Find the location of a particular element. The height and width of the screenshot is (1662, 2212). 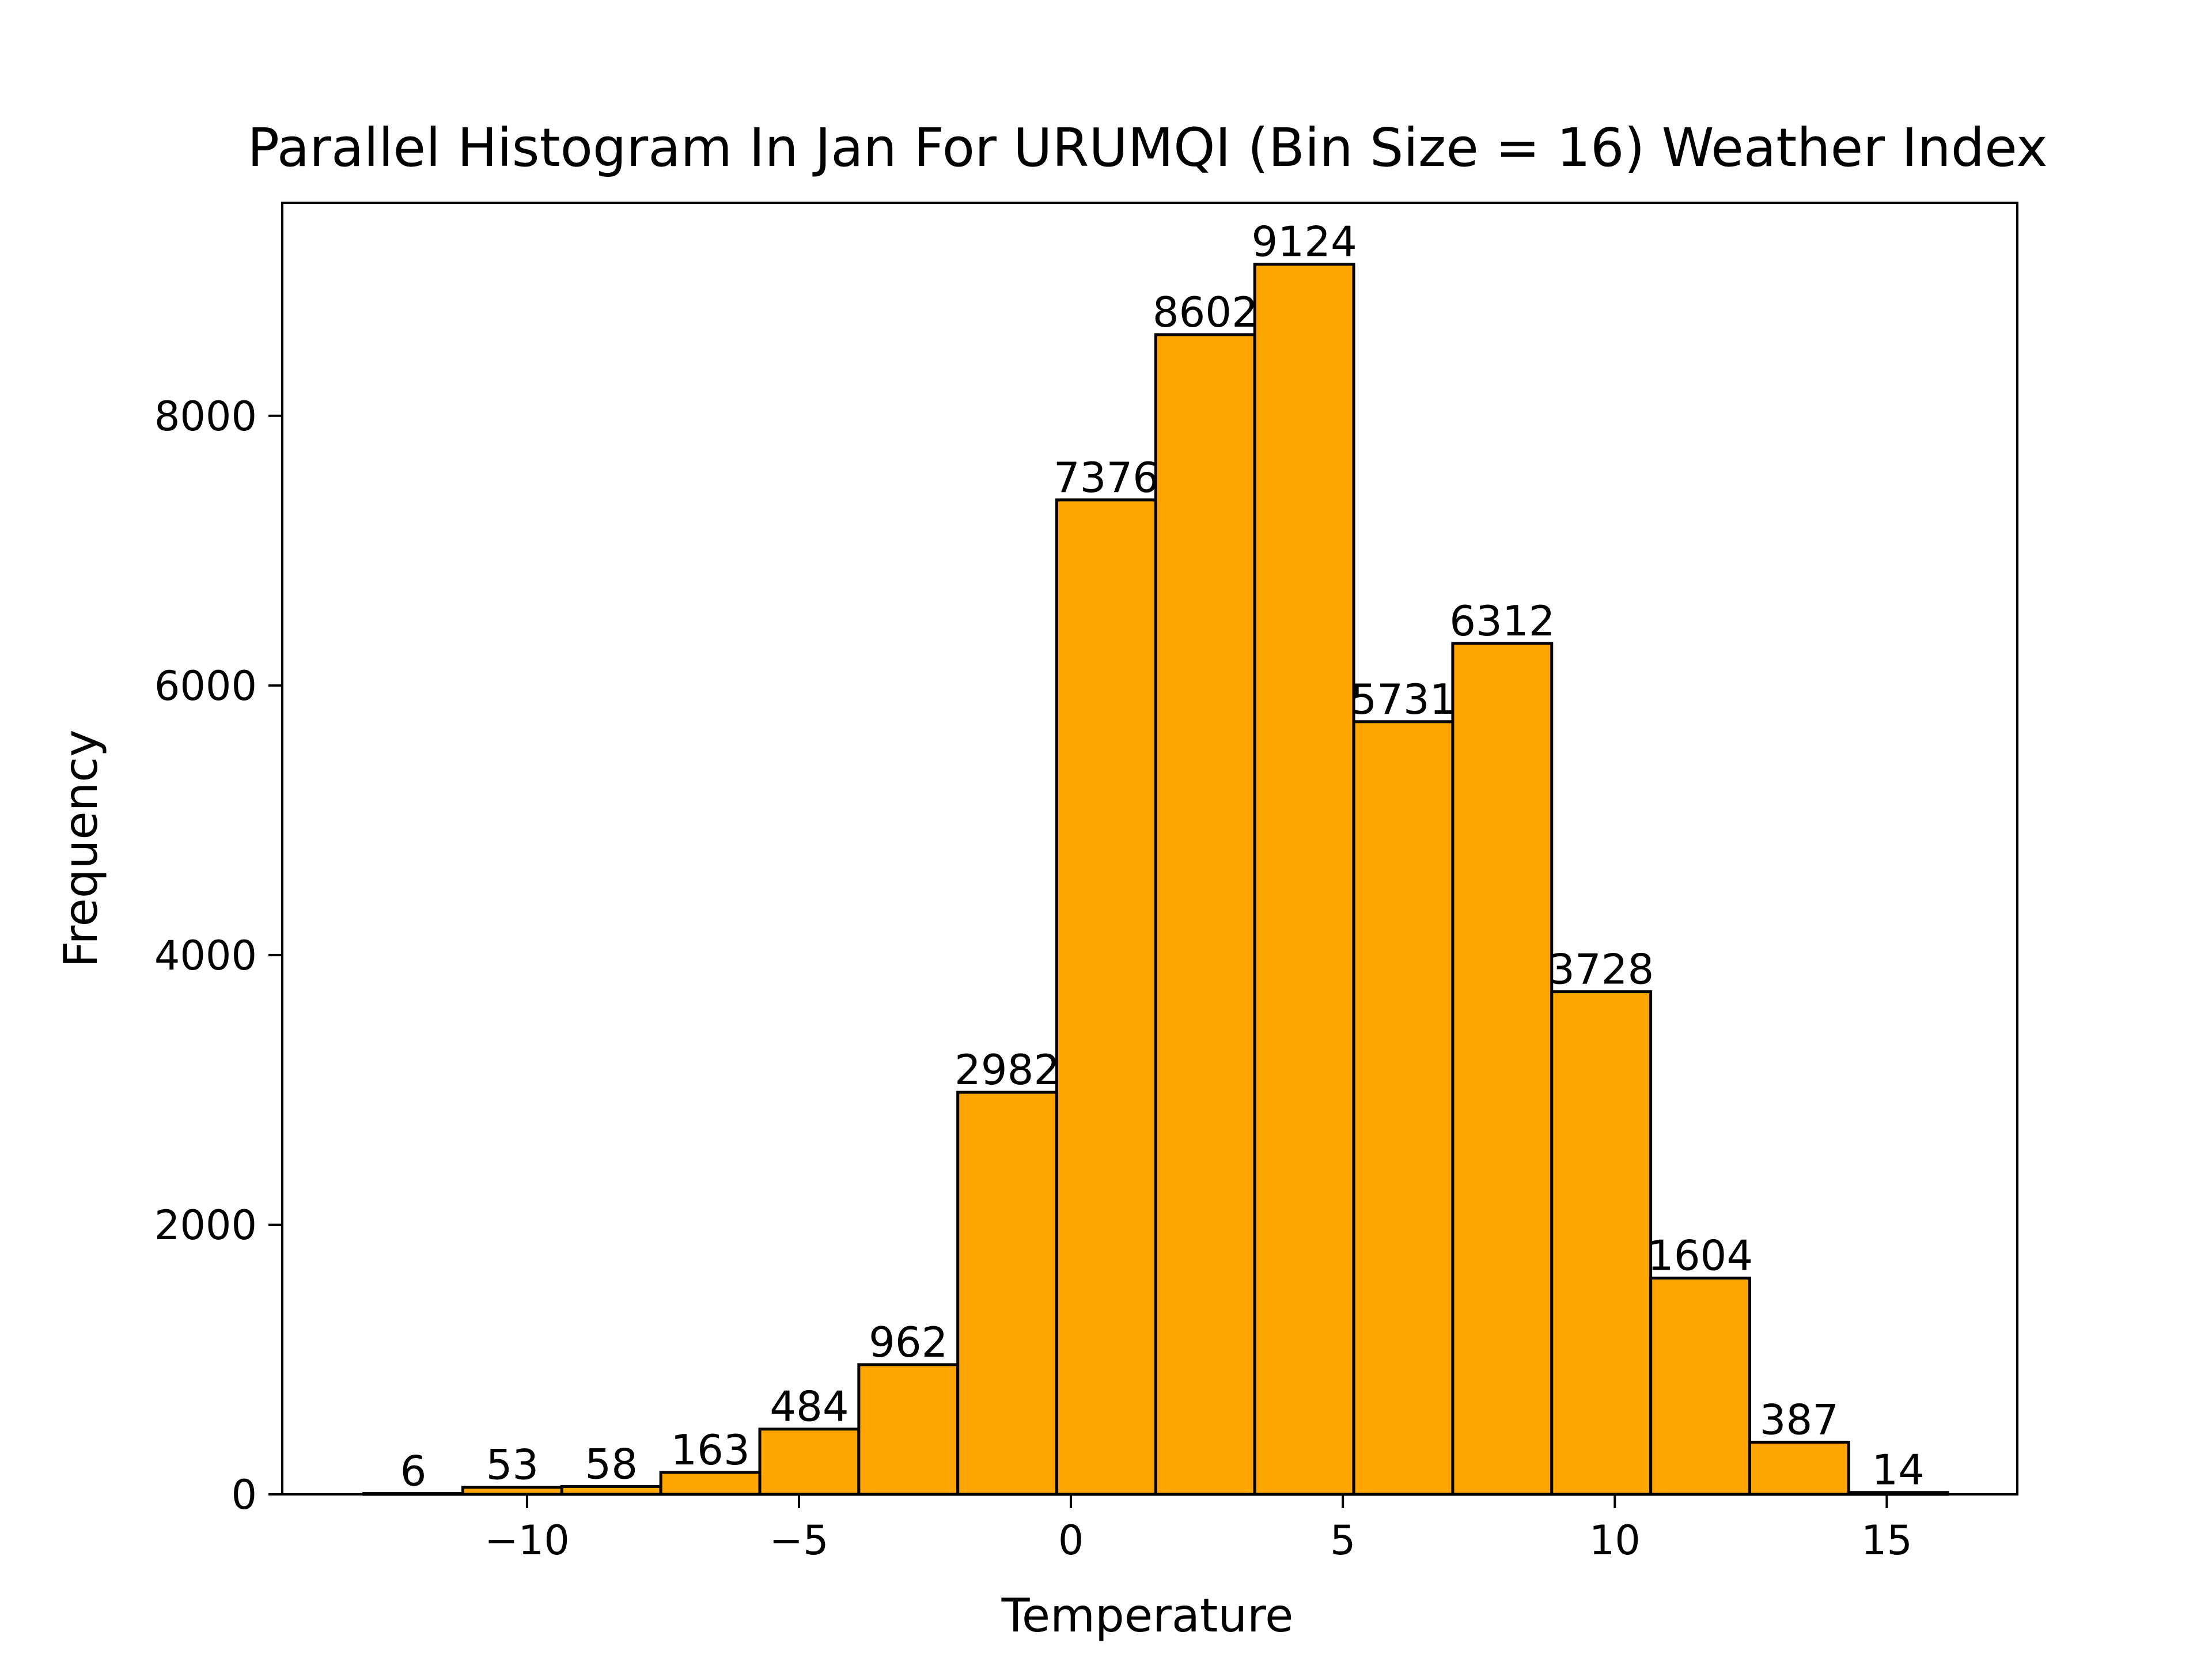

x-axis-ticks: −10 −5 0 5 10 15 is located at coordinates (1198, 1529).